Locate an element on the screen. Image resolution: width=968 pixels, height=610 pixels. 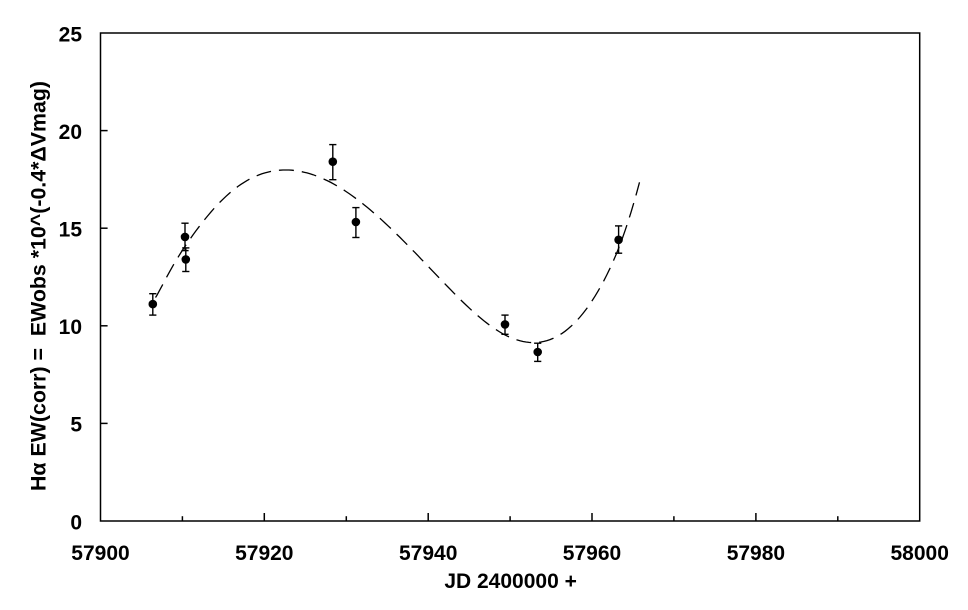
svg-text: 57940 is located at coordinates (428, 553).